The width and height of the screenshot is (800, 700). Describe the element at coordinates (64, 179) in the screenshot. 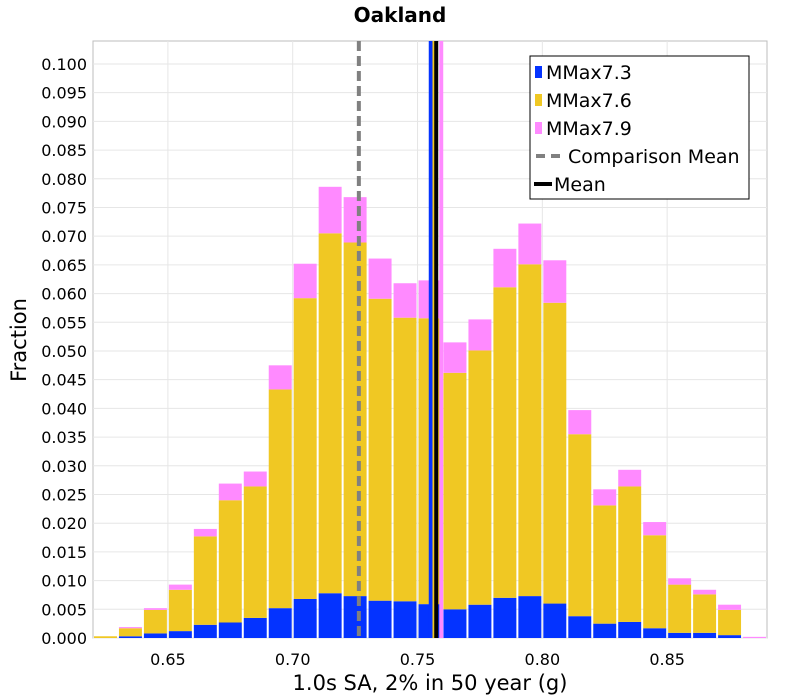

I see `y-tick-label: 0.080` at that location.